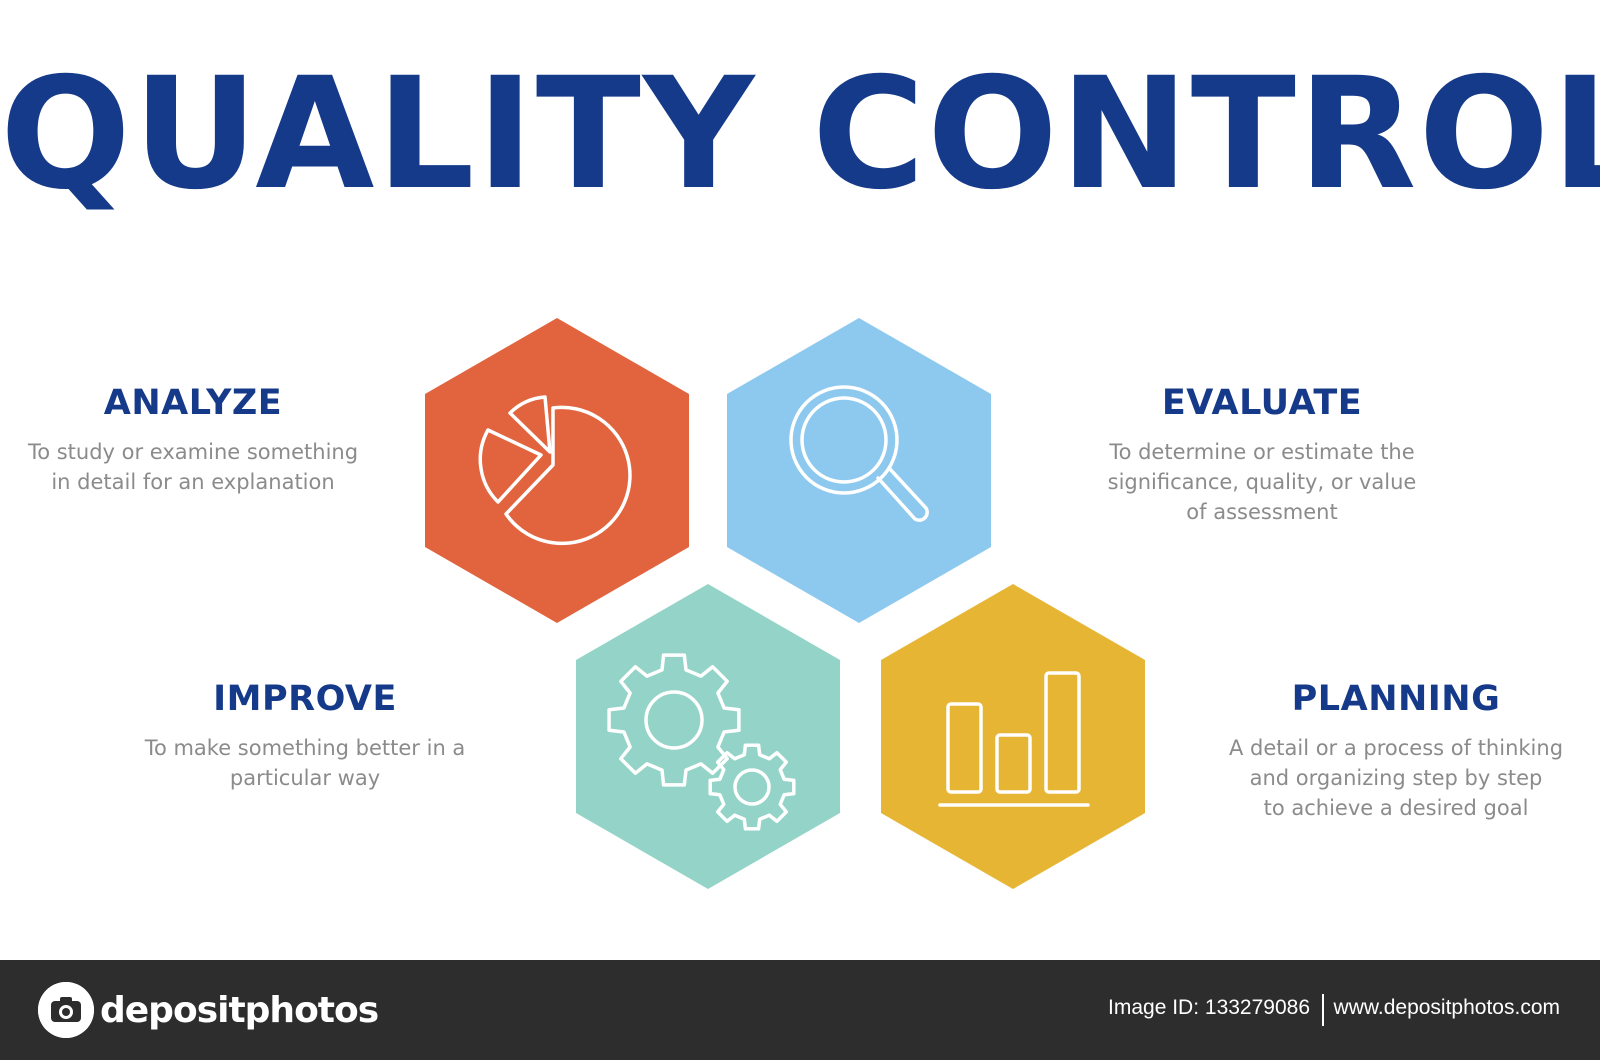 The width and height of the screenshot is (1600, 1060). I want to click on evaluate-hexagon, so click(859, 470).